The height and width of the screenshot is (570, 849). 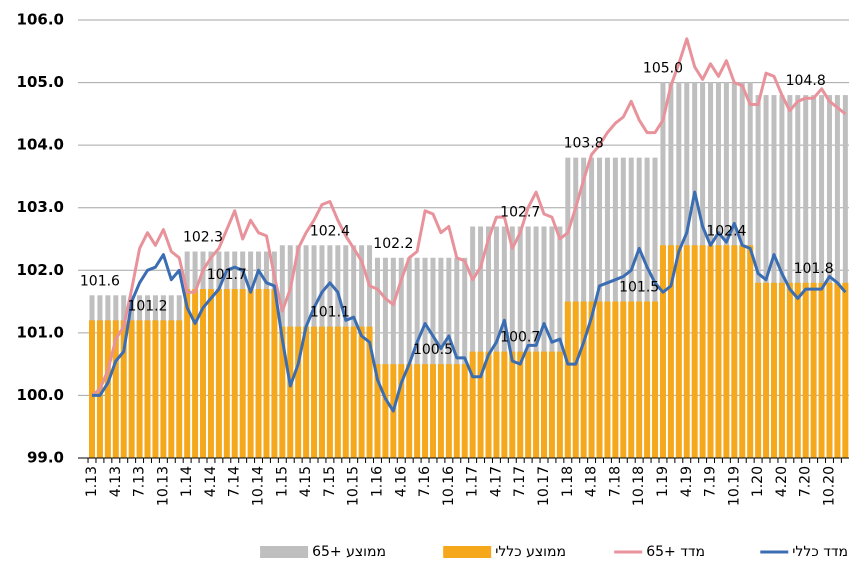 I want to click on x-tick-label: 10.20, so click(x=829, y=486).